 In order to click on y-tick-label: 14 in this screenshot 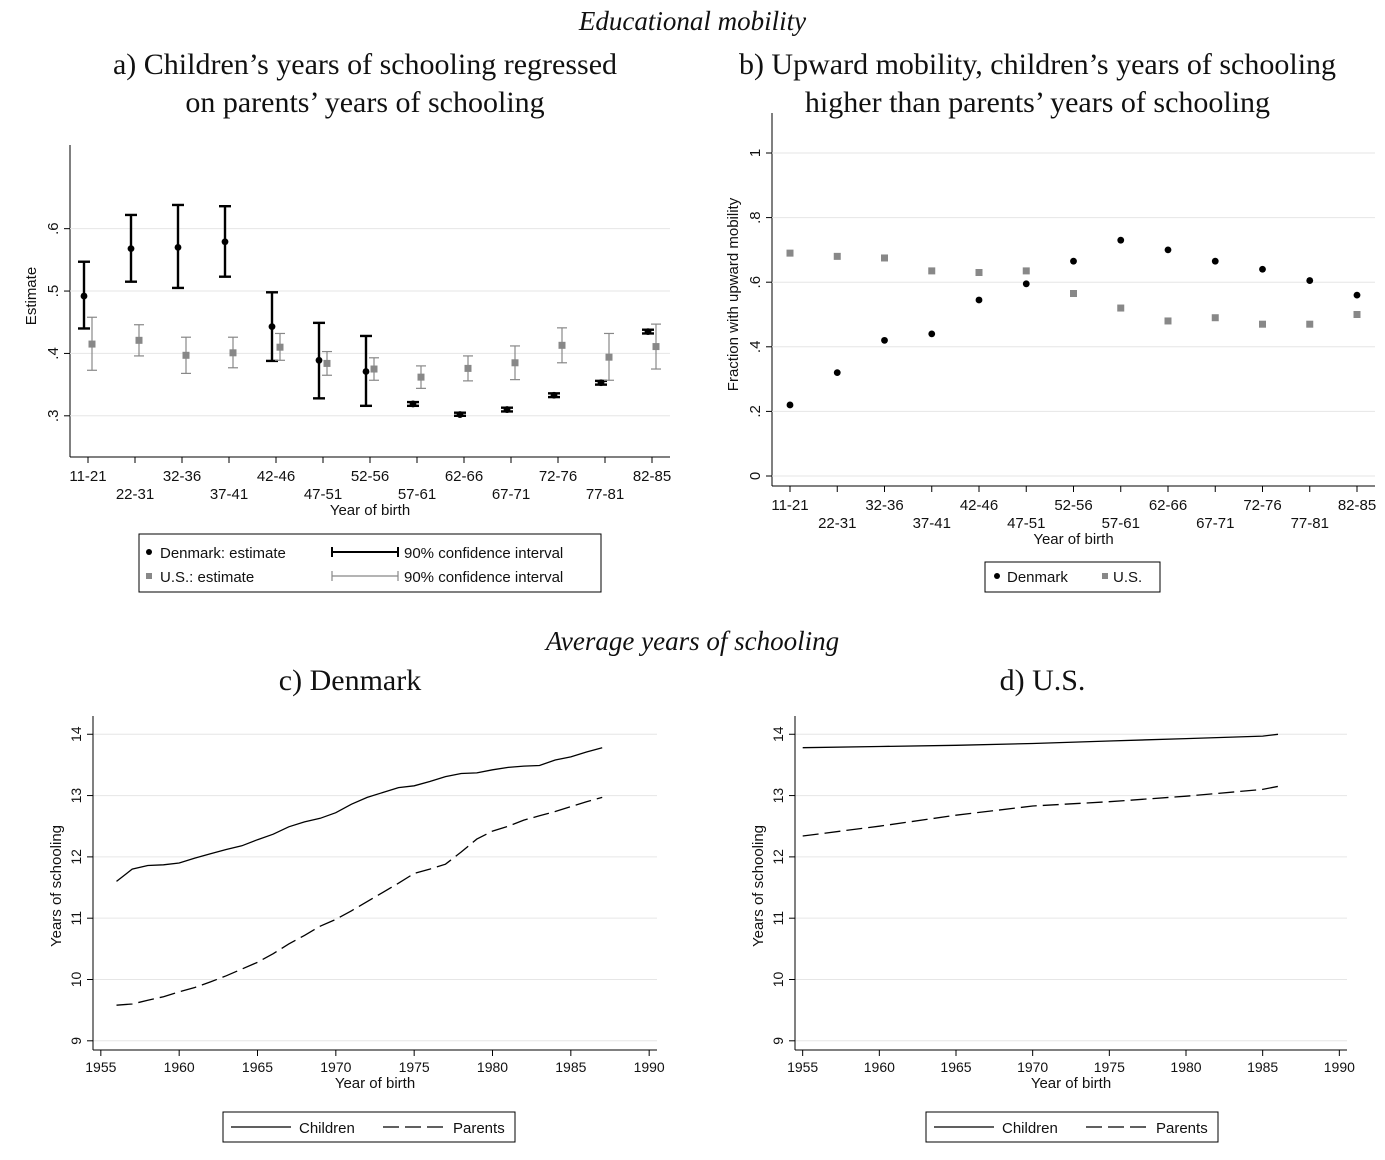, I will do `click(76, 734)`.